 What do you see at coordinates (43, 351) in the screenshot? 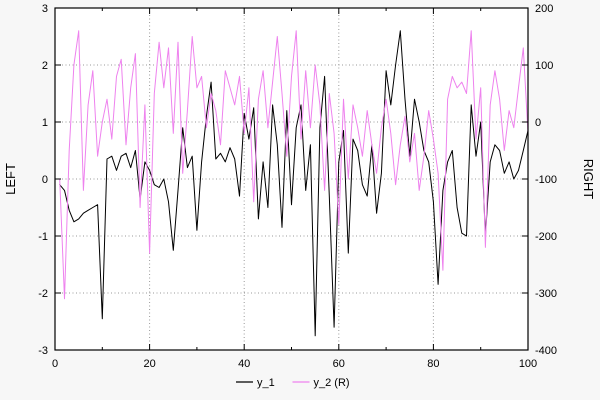
I see `left-tick-label: -3` at bounding box center [43, 351].